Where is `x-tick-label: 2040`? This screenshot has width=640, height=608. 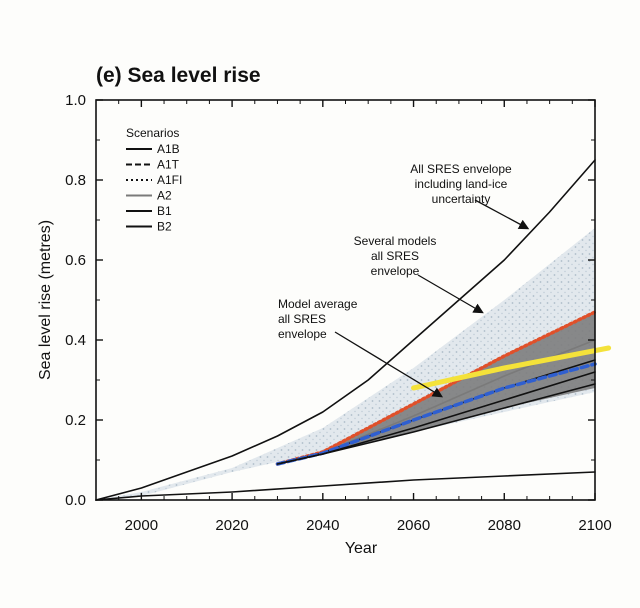
x-tick-label: 2040 is located at coordinates (322, 525).